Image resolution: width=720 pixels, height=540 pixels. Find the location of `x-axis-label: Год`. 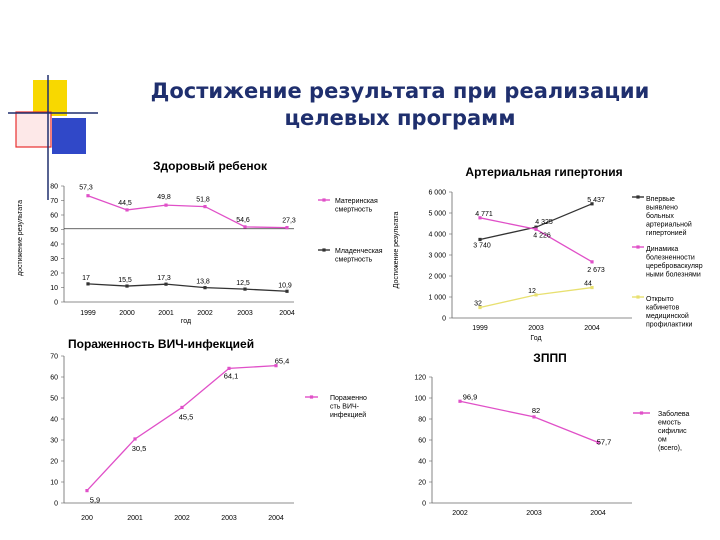

x-axis-label: Год is located at coordinates (535, 338).